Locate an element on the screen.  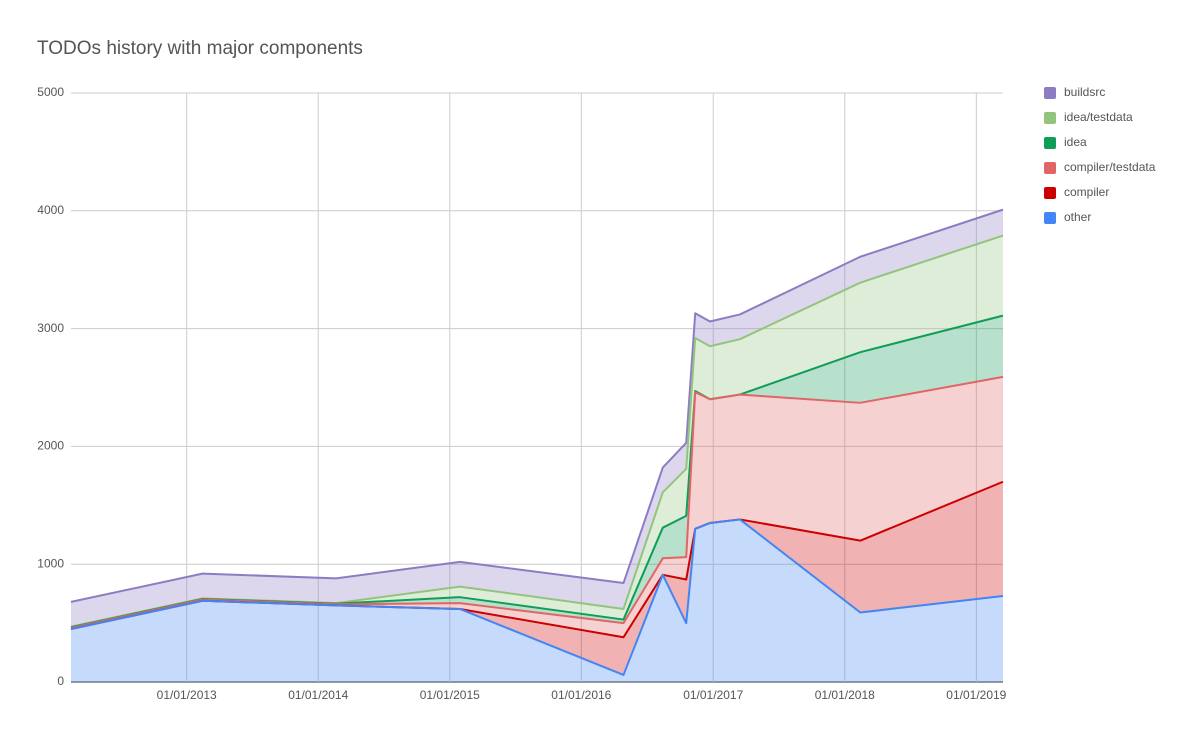
legend-label: compiler/testdata is located at coordinates (1110, 167).